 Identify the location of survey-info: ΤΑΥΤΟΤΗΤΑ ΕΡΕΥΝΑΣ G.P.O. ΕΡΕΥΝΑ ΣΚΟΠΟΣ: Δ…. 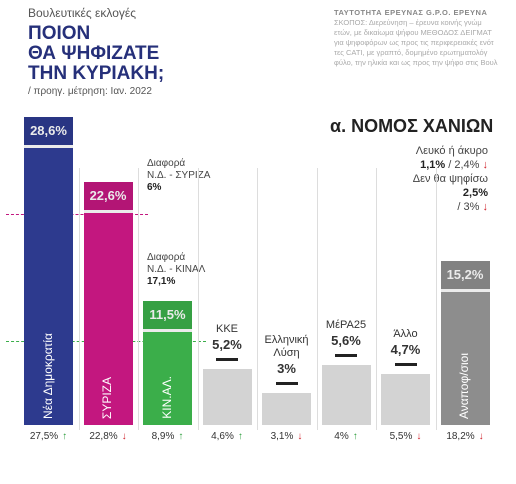
(425, 38).